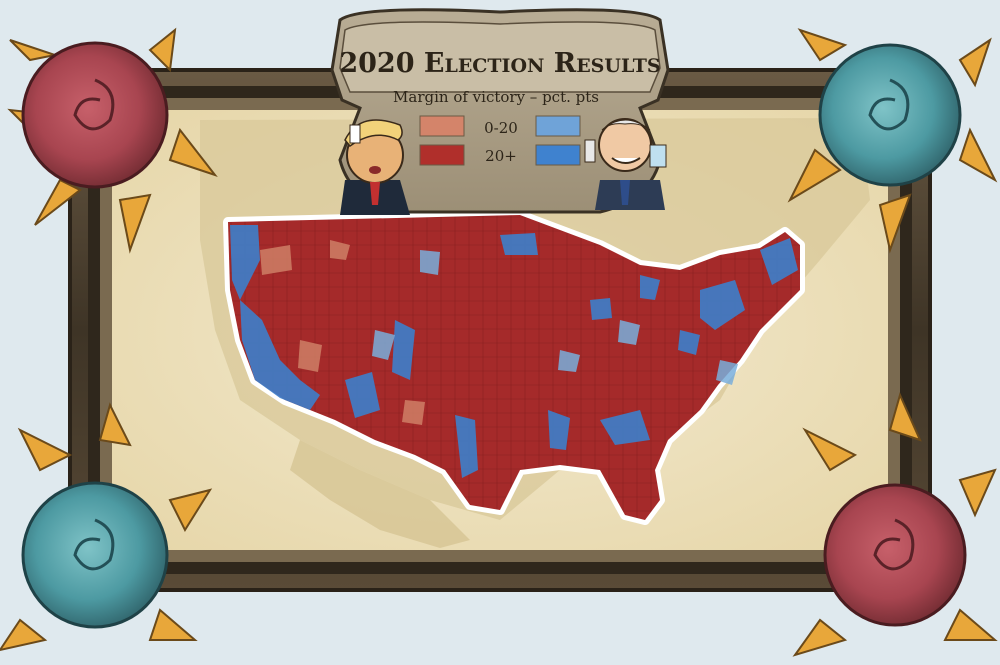  I want to click on trump-caricature-icon, so click(375, 167).